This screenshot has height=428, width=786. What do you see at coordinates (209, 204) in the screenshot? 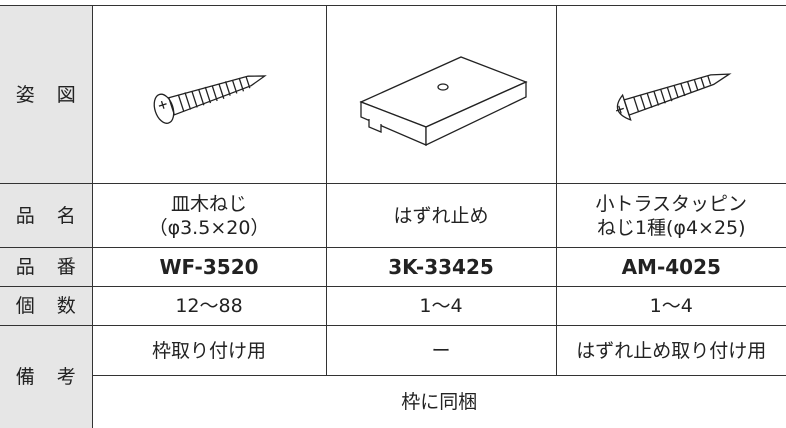
I see `name-line: 皿木ねじ` at bounding box center [209, 204].